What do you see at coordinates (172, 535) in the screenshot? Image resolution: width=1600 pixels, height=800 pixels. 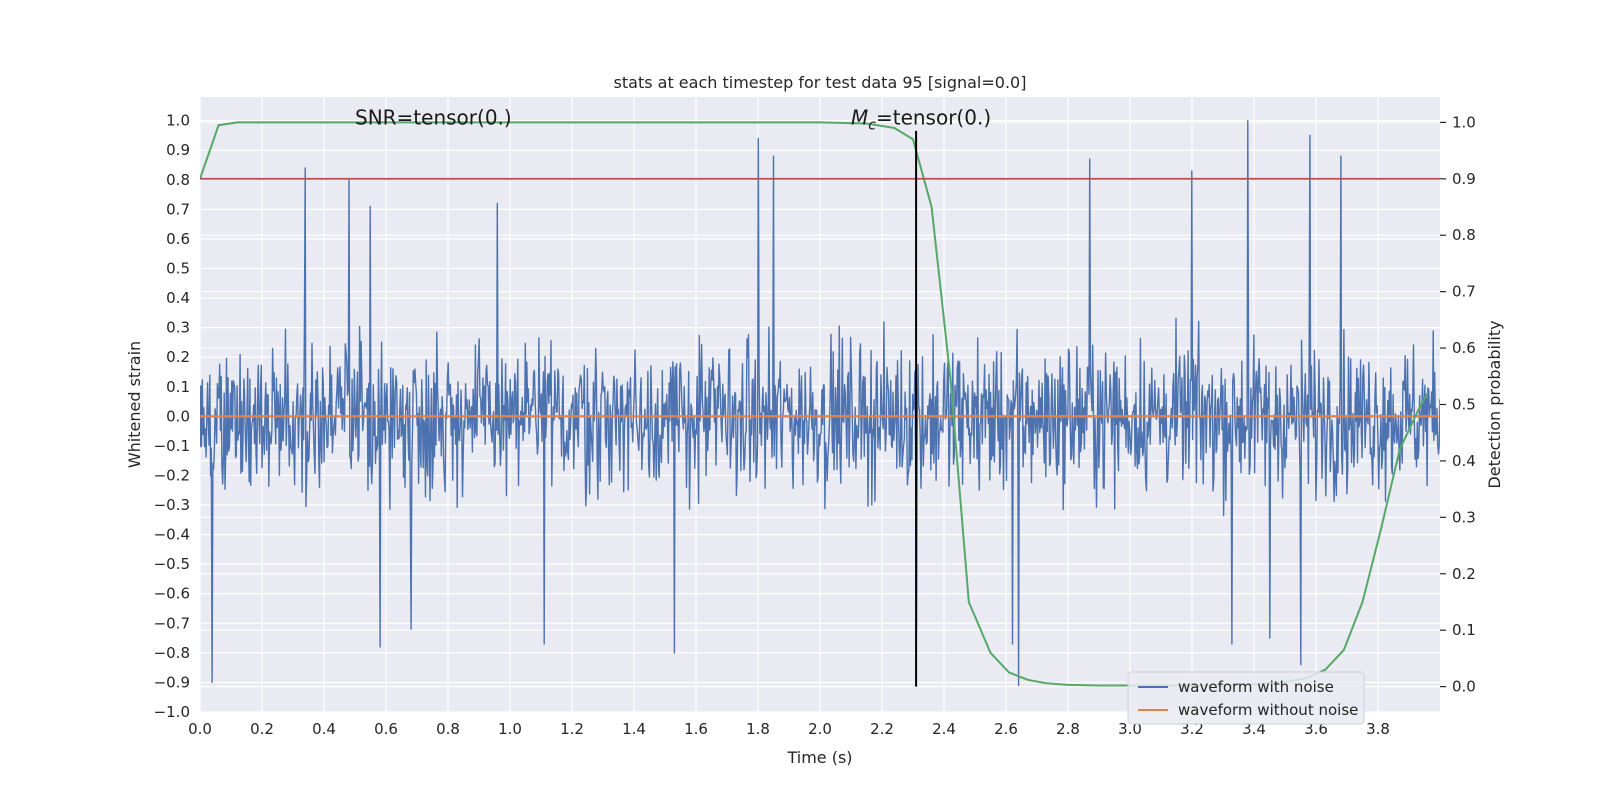 I see `y-left-tick-label: −0.4` at bounding box center [172, 535].